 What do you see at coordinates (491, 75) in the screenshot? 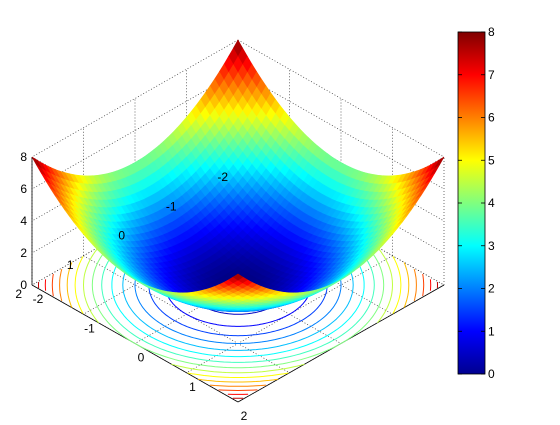
I see `colorbar-tick-label: 7` at bounding box center [491, 75].